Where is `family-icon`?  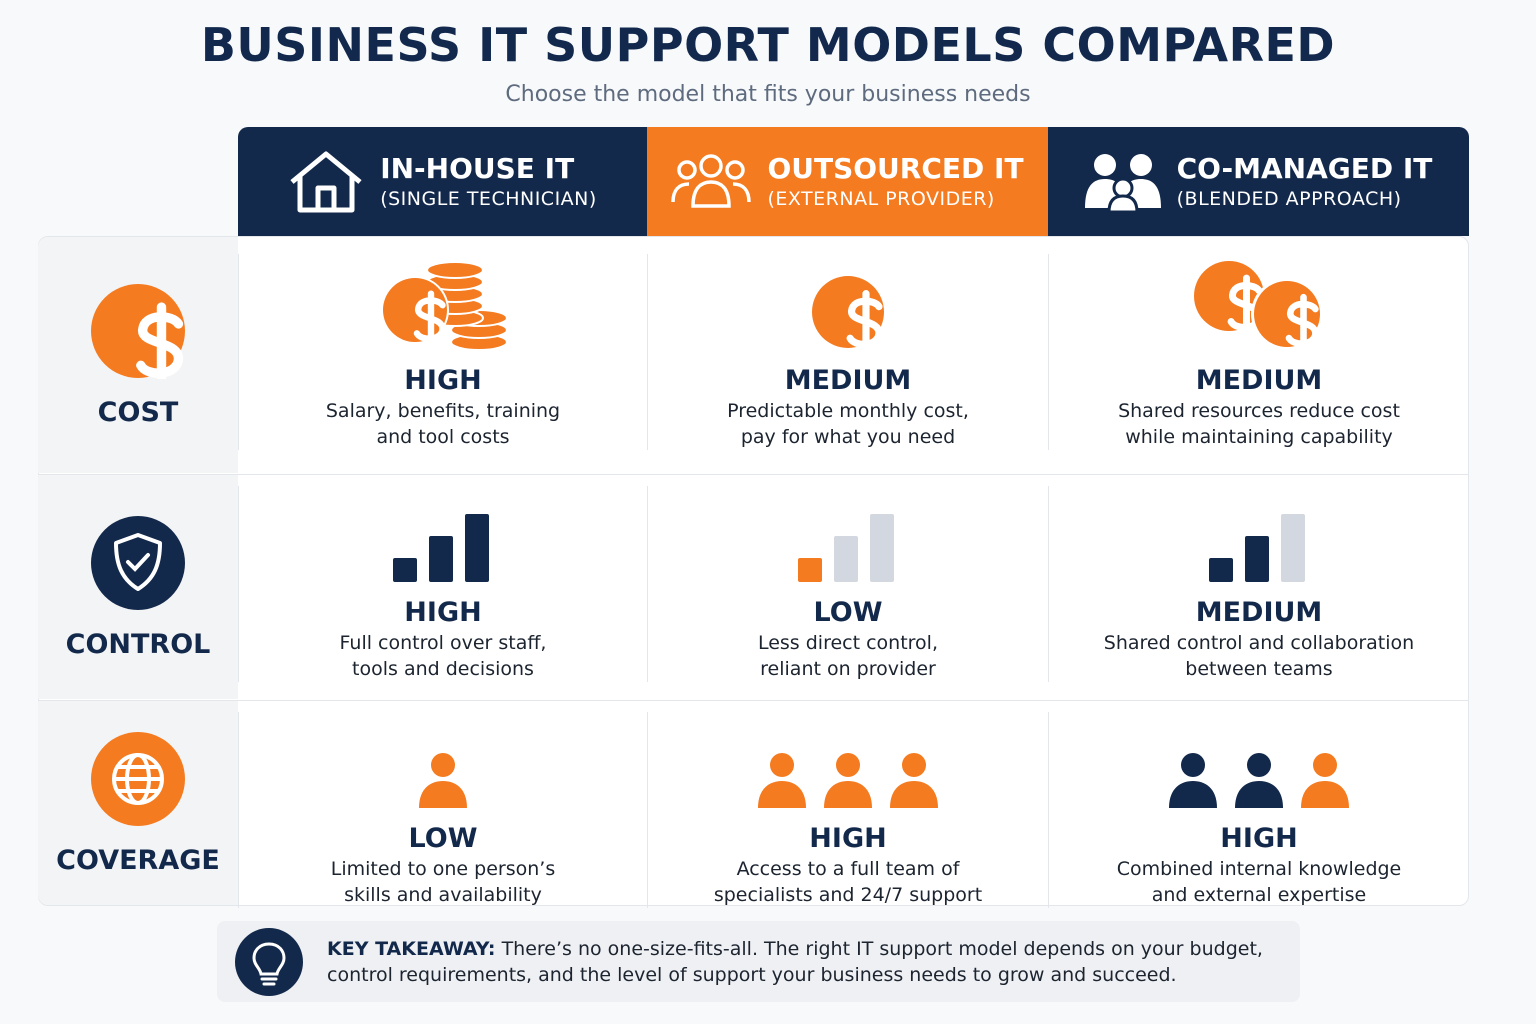
family-icon is located at coordinates (1122, 182).